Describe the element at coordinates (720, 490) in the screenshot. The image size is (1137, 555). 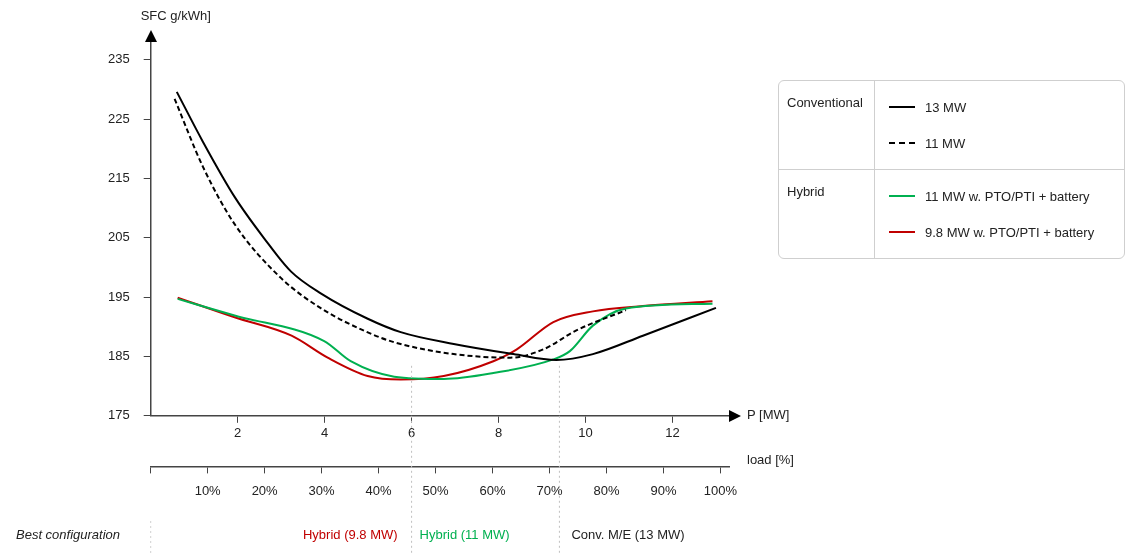
I see `x2-tick-label: 100%` at that location.